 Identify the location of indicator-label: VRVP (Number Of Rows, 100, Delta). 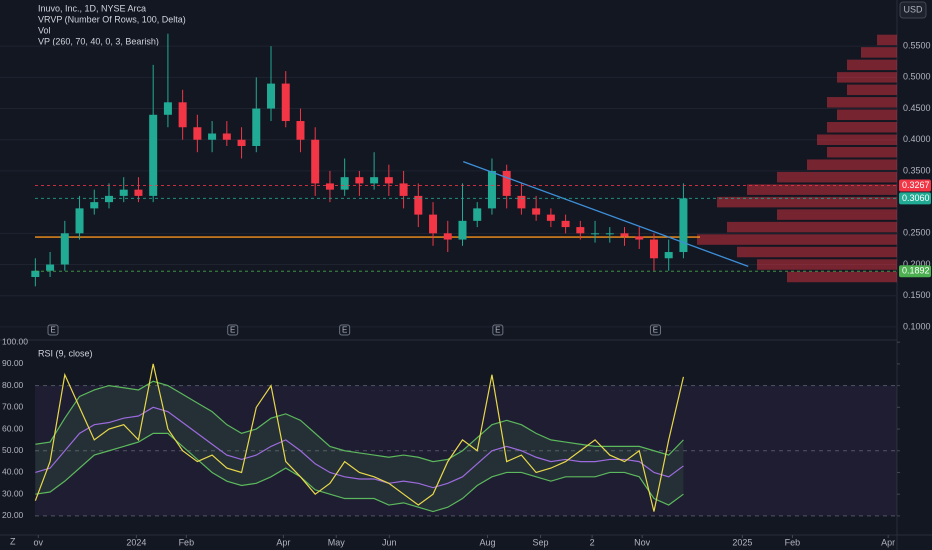
(112, 19).